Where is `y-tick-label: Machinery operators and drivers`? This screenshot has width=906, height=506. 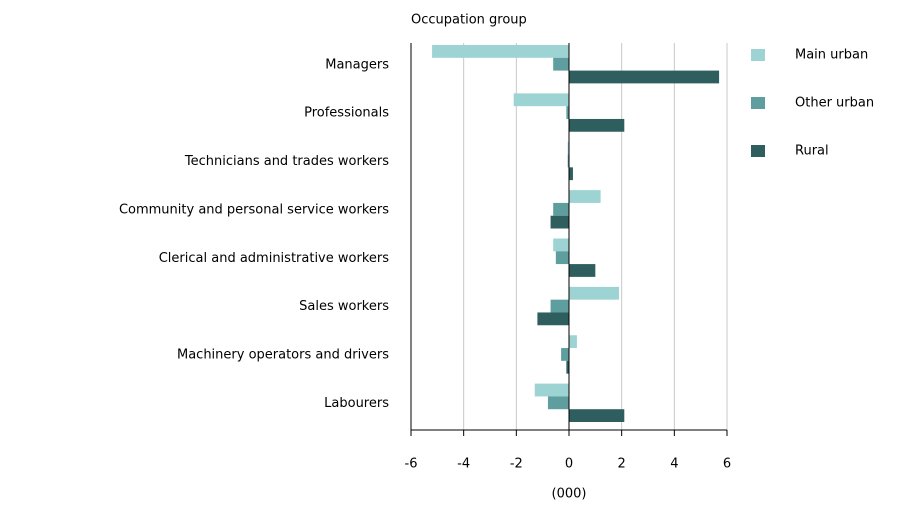
y-tick-label: Machinery operators and drivers is located at coordinates (283, 355).